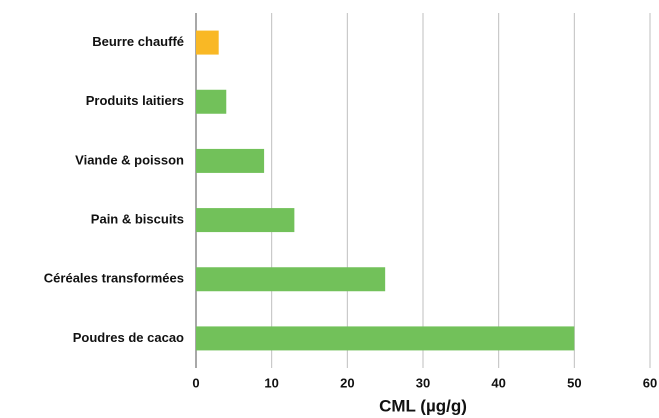  What do you see at coordinates (128, 337) in the screenshot?
I see `y-tick-label: Poudres de cacao` at bounding box center [128, 337].